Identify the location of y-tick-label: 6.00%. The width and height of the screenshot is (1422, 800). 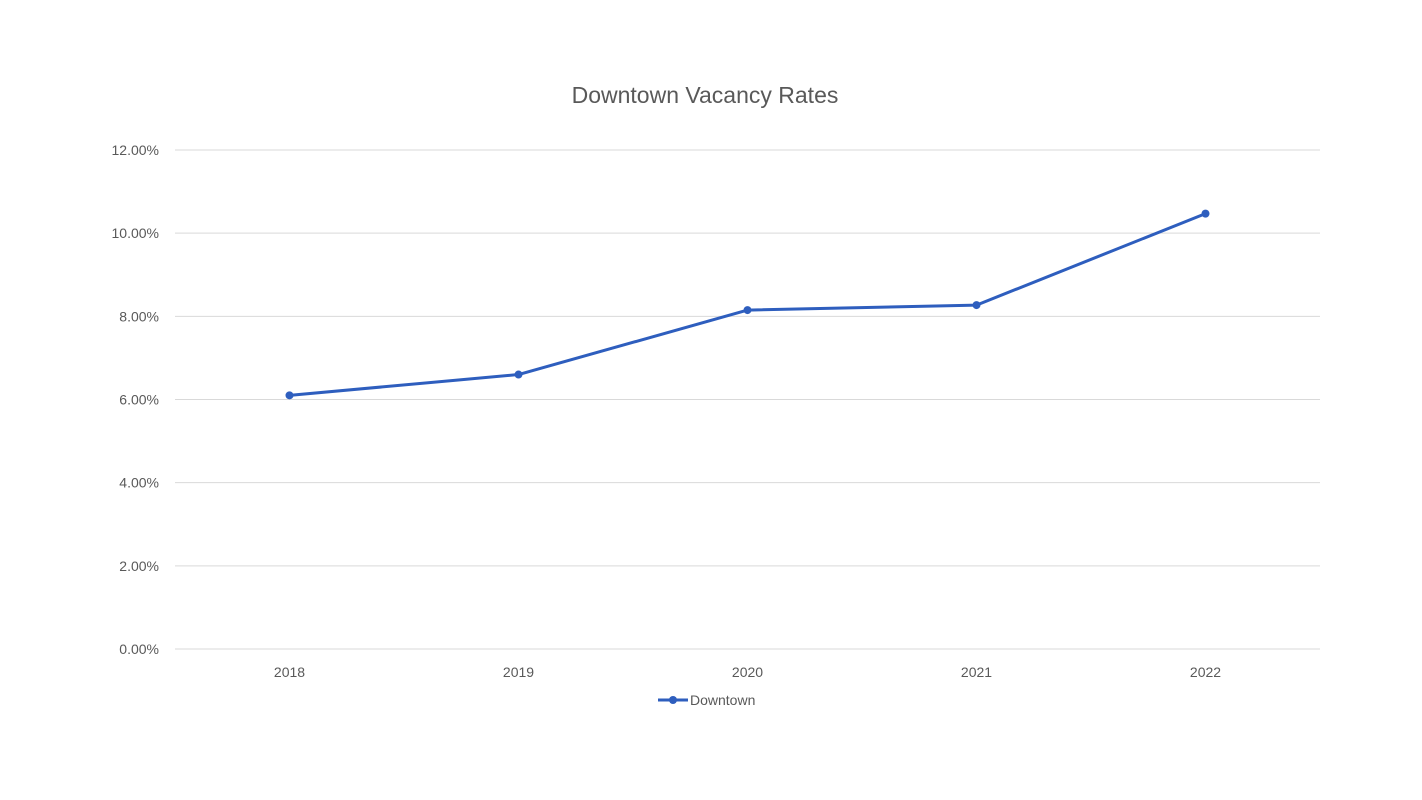
(139, 400).